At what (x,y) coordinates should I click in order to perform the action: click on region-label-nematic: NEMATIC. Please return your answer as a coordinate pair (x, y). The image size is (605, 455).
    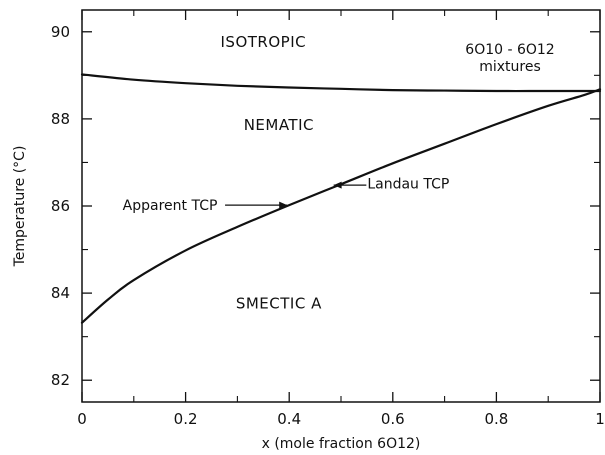
    Looking at the image, I should click on (279, 125).